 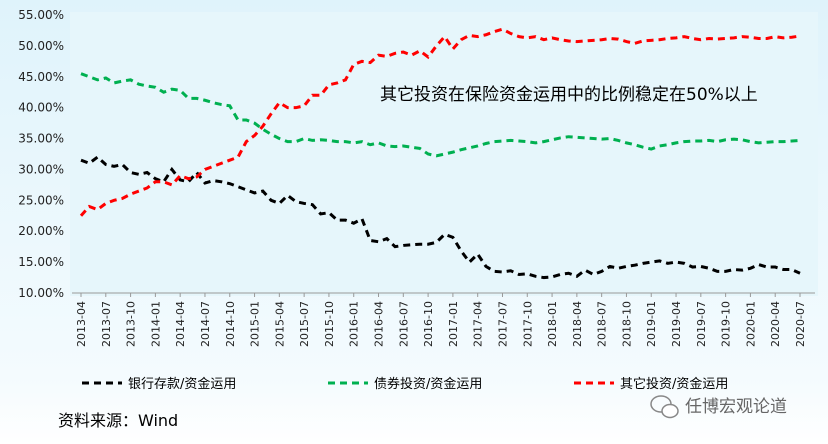 What do you see at coordinates (750, 324) in the screenshot?
I see `x-tick-label: 2020-01` at bounding box center [750, 324].